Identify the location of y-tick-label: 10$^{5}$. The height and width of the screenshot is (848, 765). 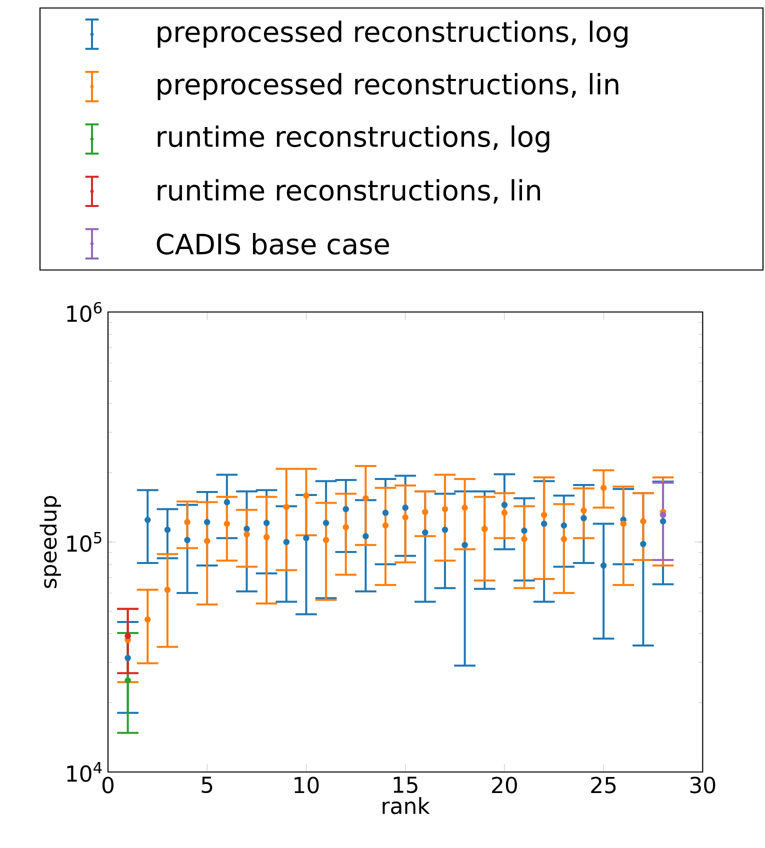
(84, 542).